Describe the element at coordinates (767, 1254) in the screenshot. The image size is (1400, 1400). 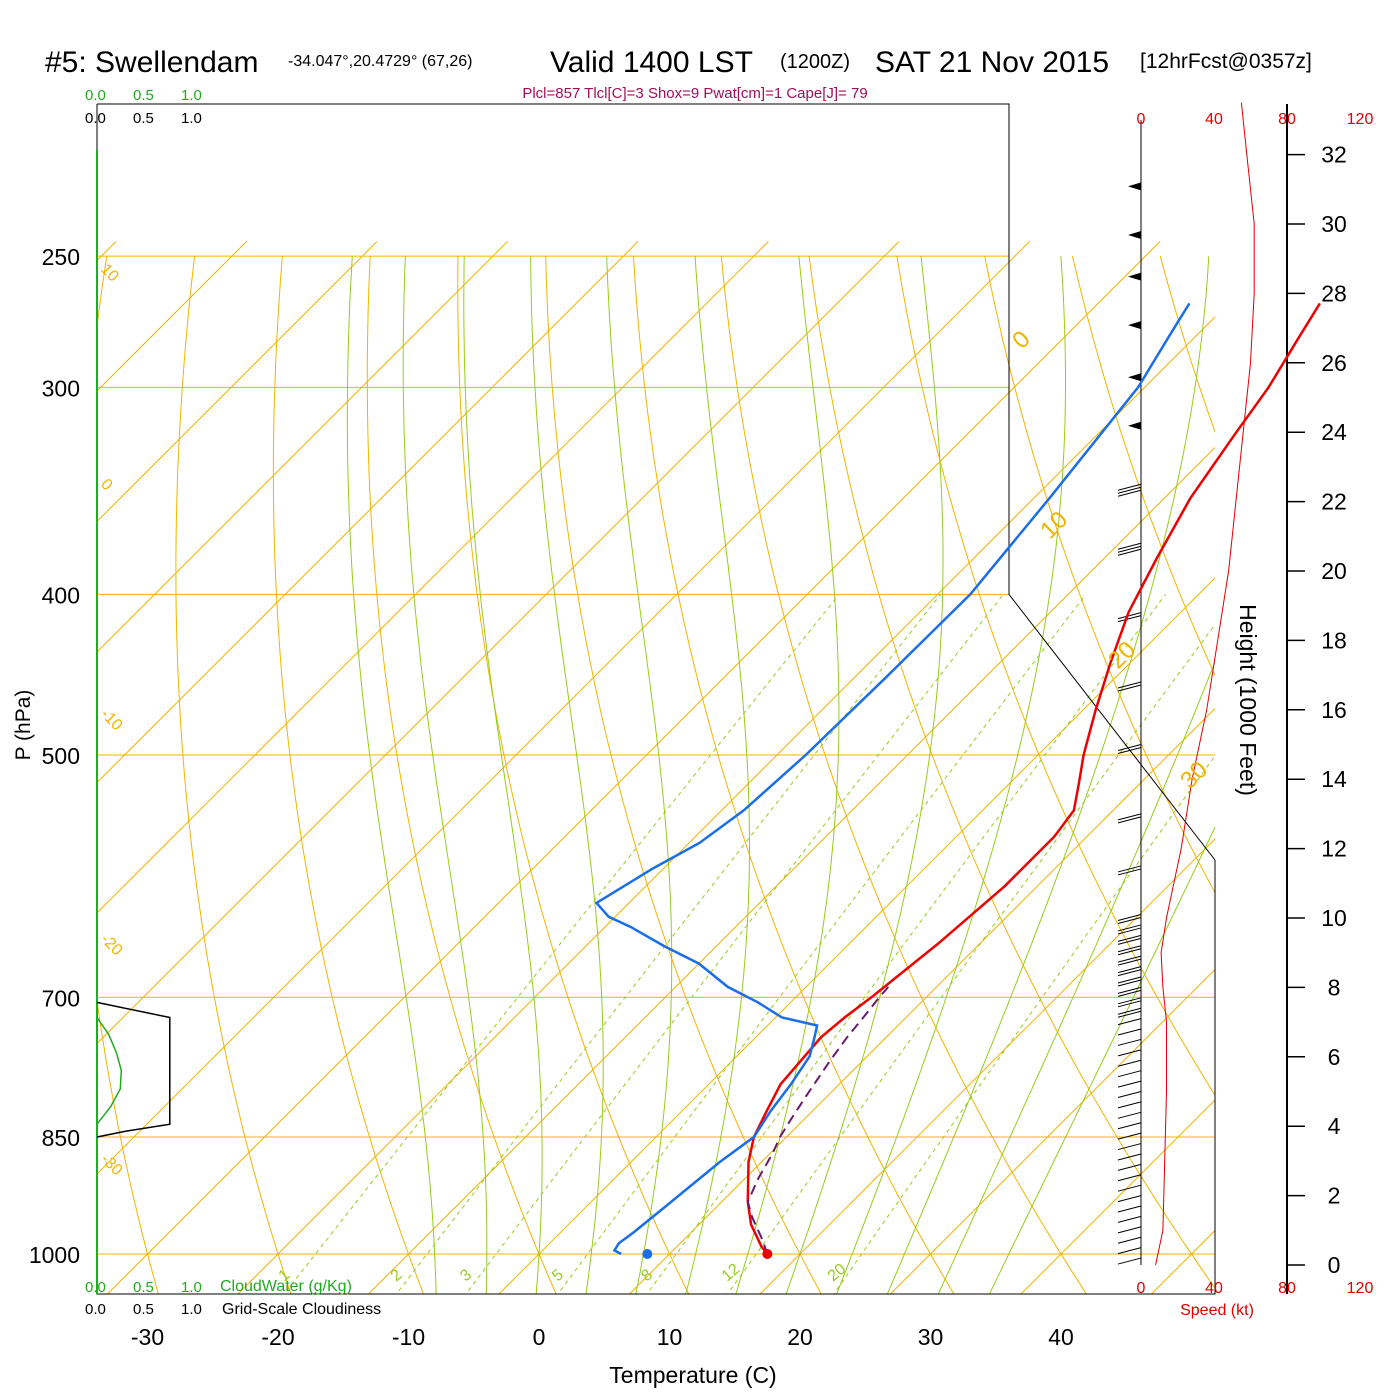
I see `surface-temperature-dot` at that location.